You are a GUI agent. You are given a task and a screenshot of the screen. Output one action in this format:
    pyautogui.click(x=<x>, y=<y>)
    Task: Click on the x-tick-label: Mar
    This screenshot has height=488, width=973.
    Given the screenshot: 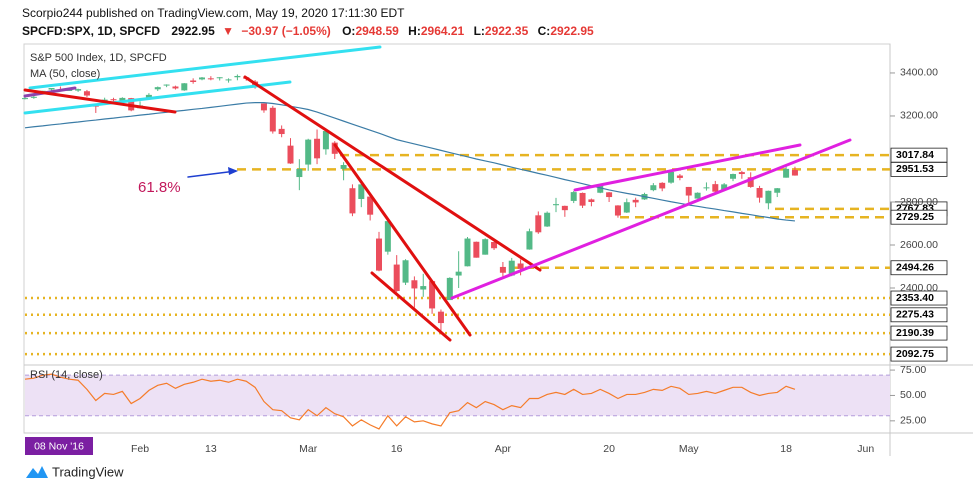 What is the action you would take?
    pyautogui.click(x=308, y=449)
    